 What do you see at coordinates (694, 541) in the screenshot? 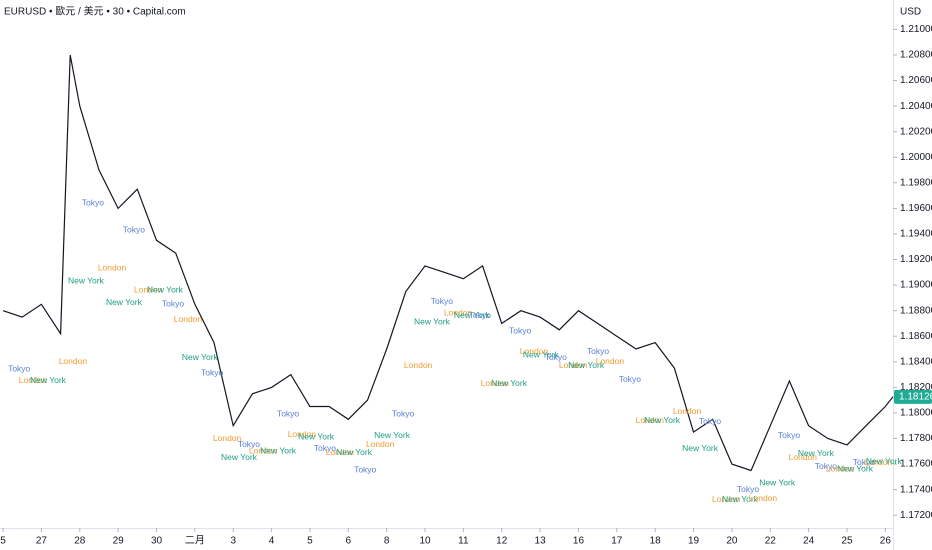
I see `x-tick-label: 19` at bounding box center [694, 541].